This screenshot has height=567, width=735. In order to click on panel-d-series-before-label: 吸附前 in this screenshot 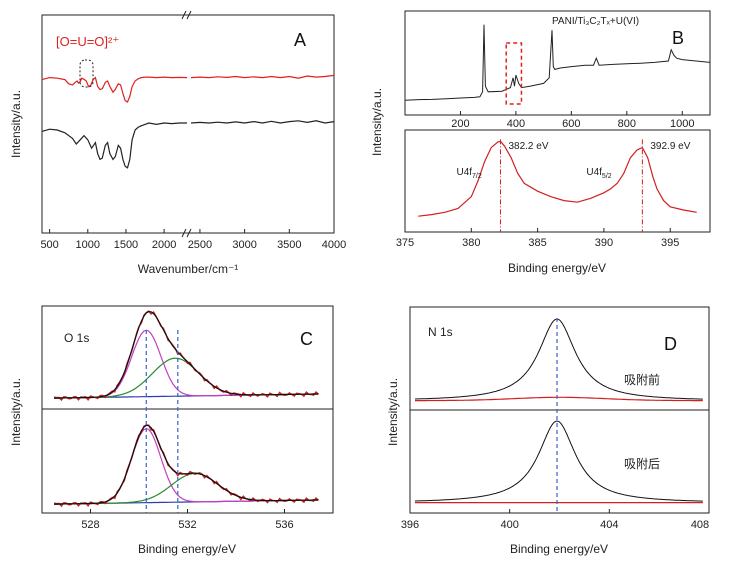, I will do `click(642, 379)`.